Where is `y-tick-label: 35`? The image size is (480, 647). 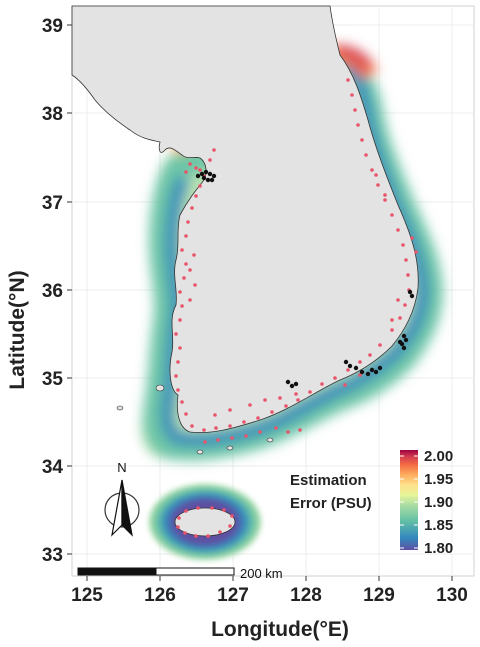 y-tick-label: 35 is located at coordinates (53, 379).